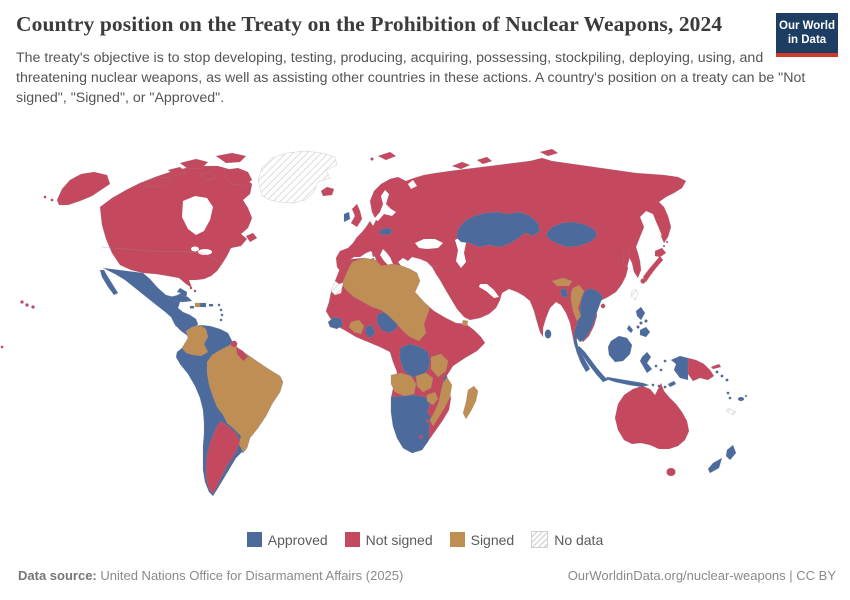 Image resolution: width=850 pixels, height=600 pixels. What do you see at coordinates (57, 575) in the screenshot?
I see `data-source-label: Data source:` at bounding box center [57, 575].